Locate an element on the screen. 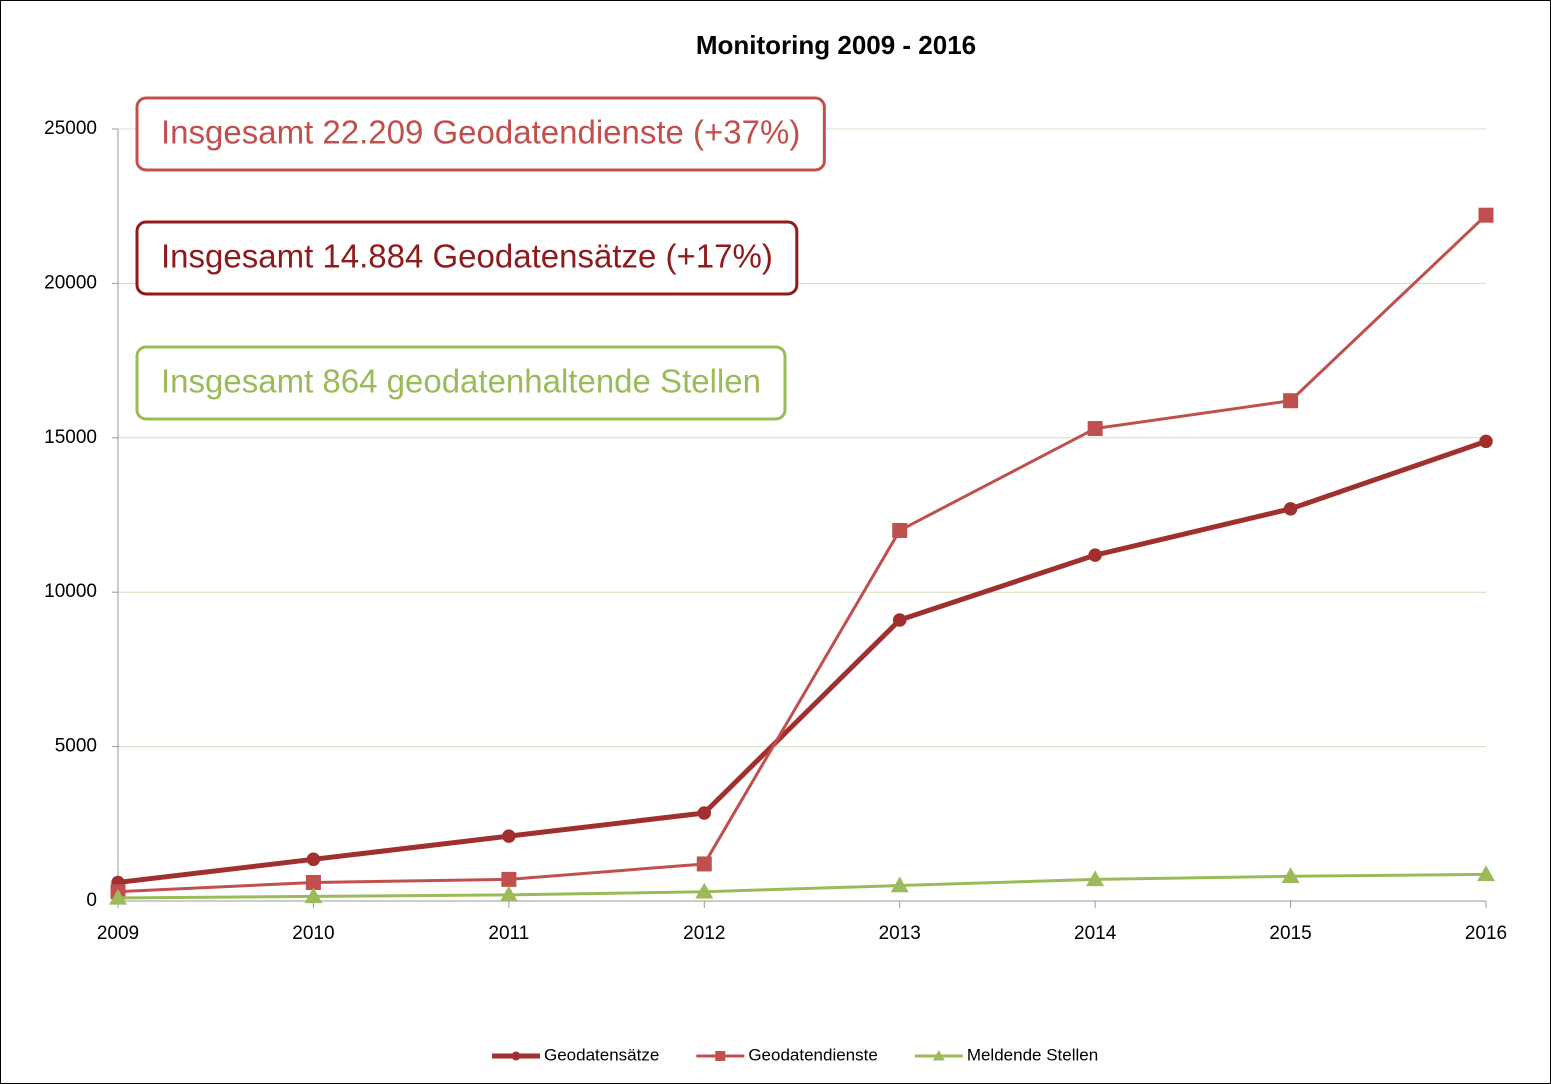 The width and height of the screenshot is (1551, 1084). x-tick-label: 2014 is located at coordinates (1095, 933).